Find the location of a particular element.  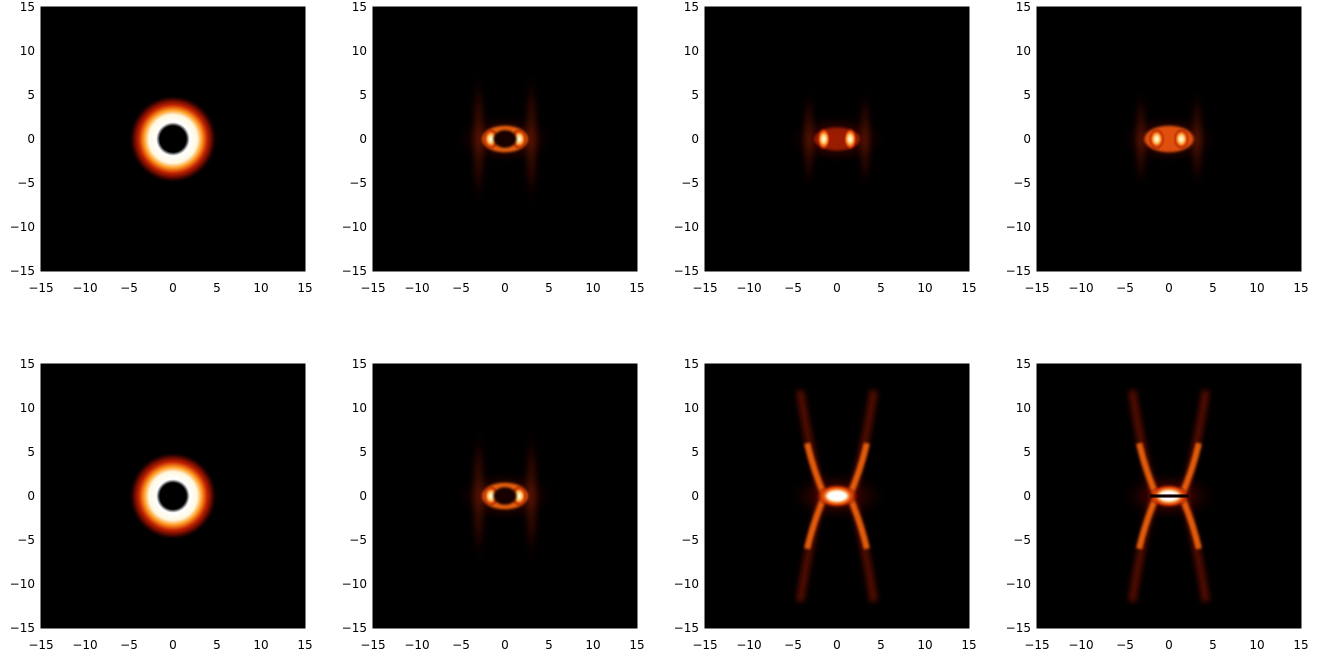

panel-7: −15 −10 −5 0 5 10 15 15 10 5 0 −5 −10 −15 is located at coordinates (825, 504).